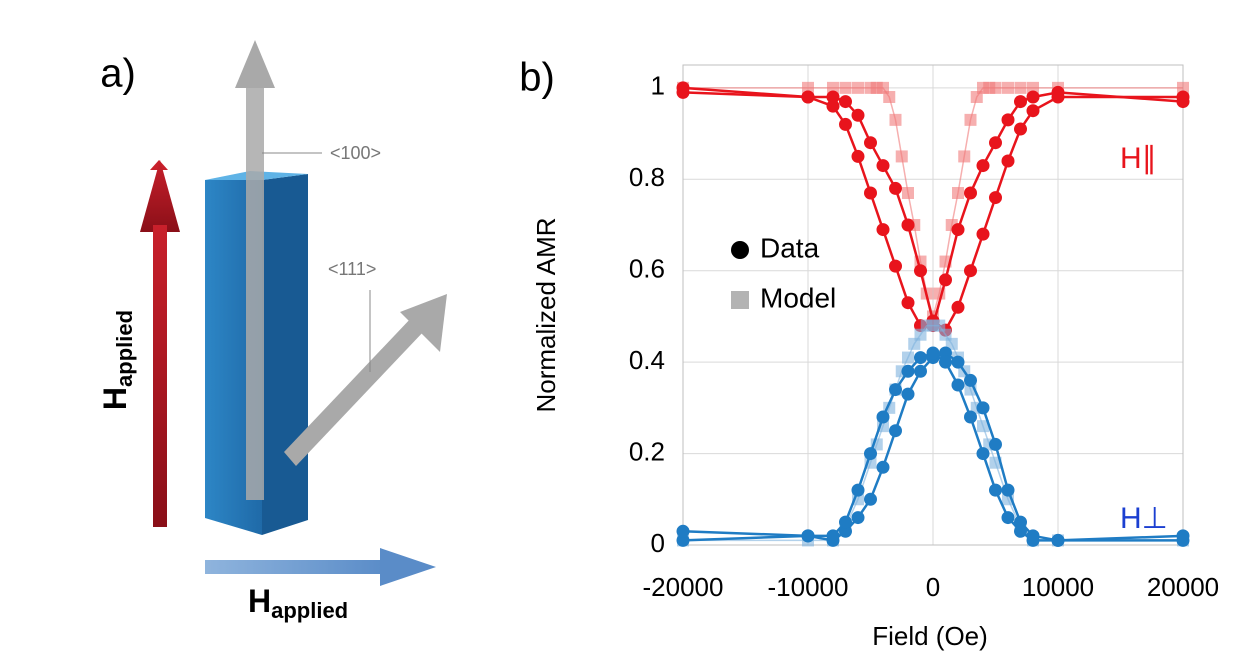  Describe the element at coordinates (647, 451) in the screenshot. I see `y-tick-label: 0.2` at that location.